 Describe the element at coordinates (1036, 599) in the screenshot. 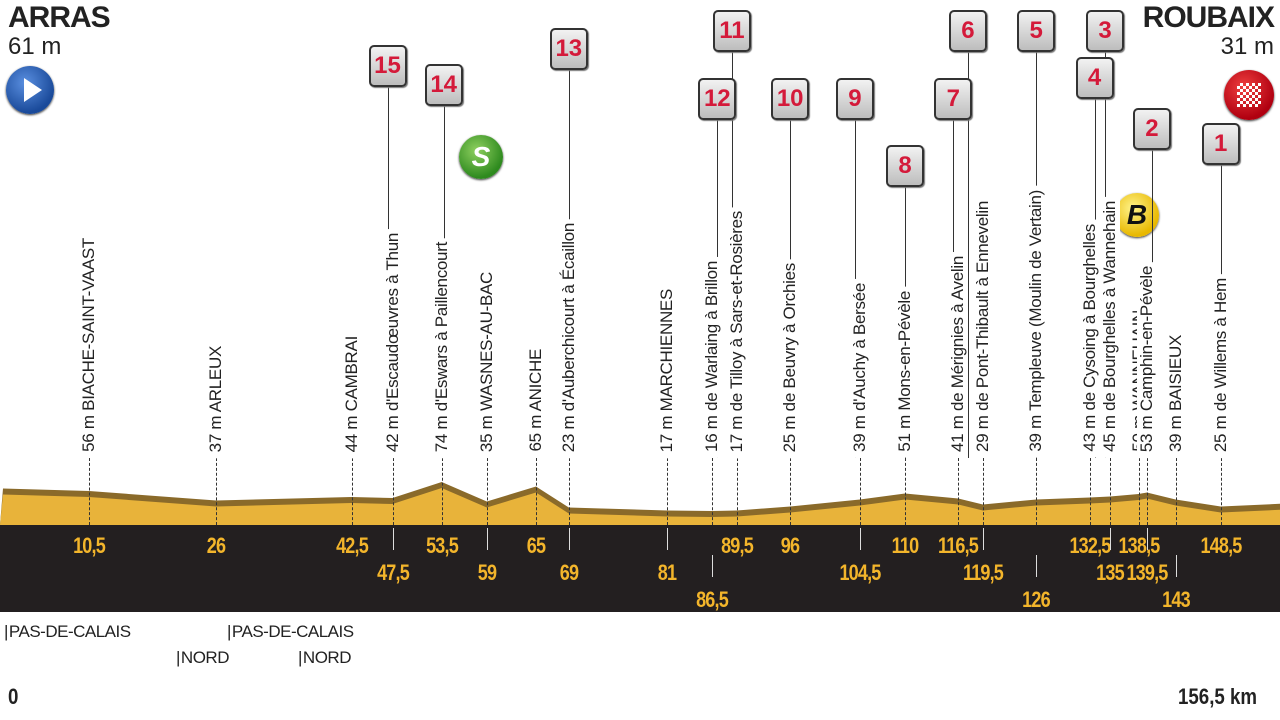

I see `km-marker: 126` at that location.